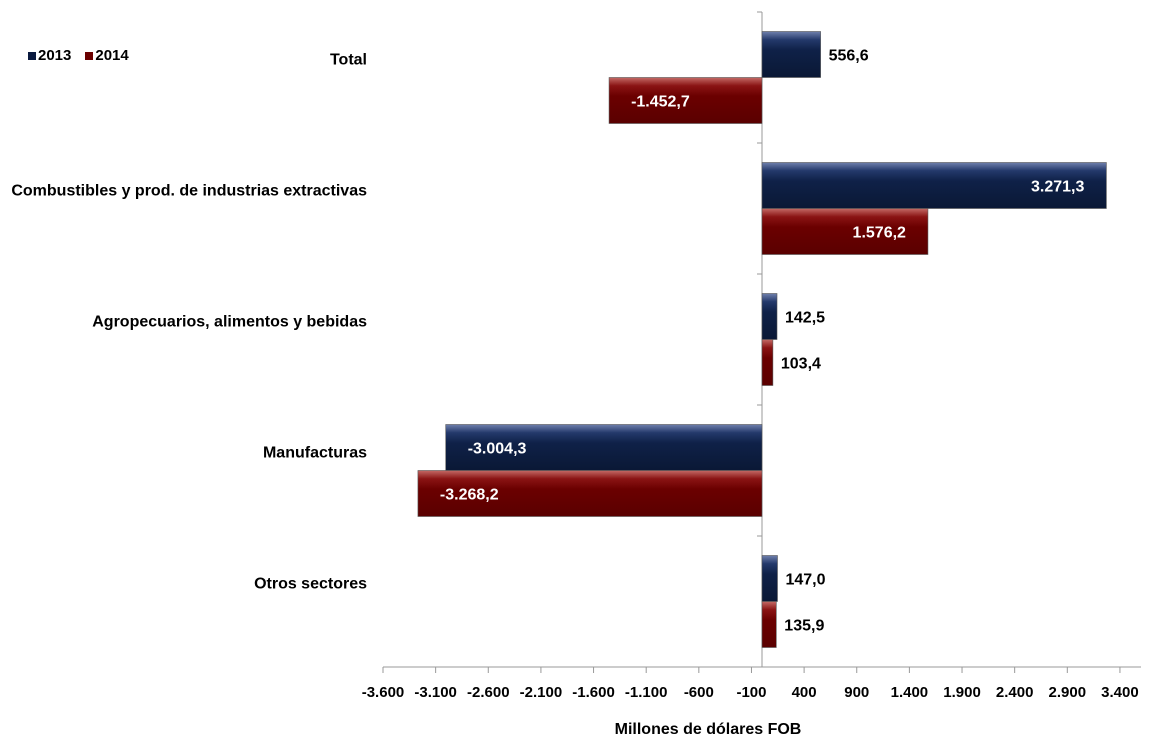 The image size is (1161, 740). What do you see at coordinates (708, 729) in the screenshot?
I see `x-axis-label: Millones de dólares FOB` at bounding box center [708, 729].